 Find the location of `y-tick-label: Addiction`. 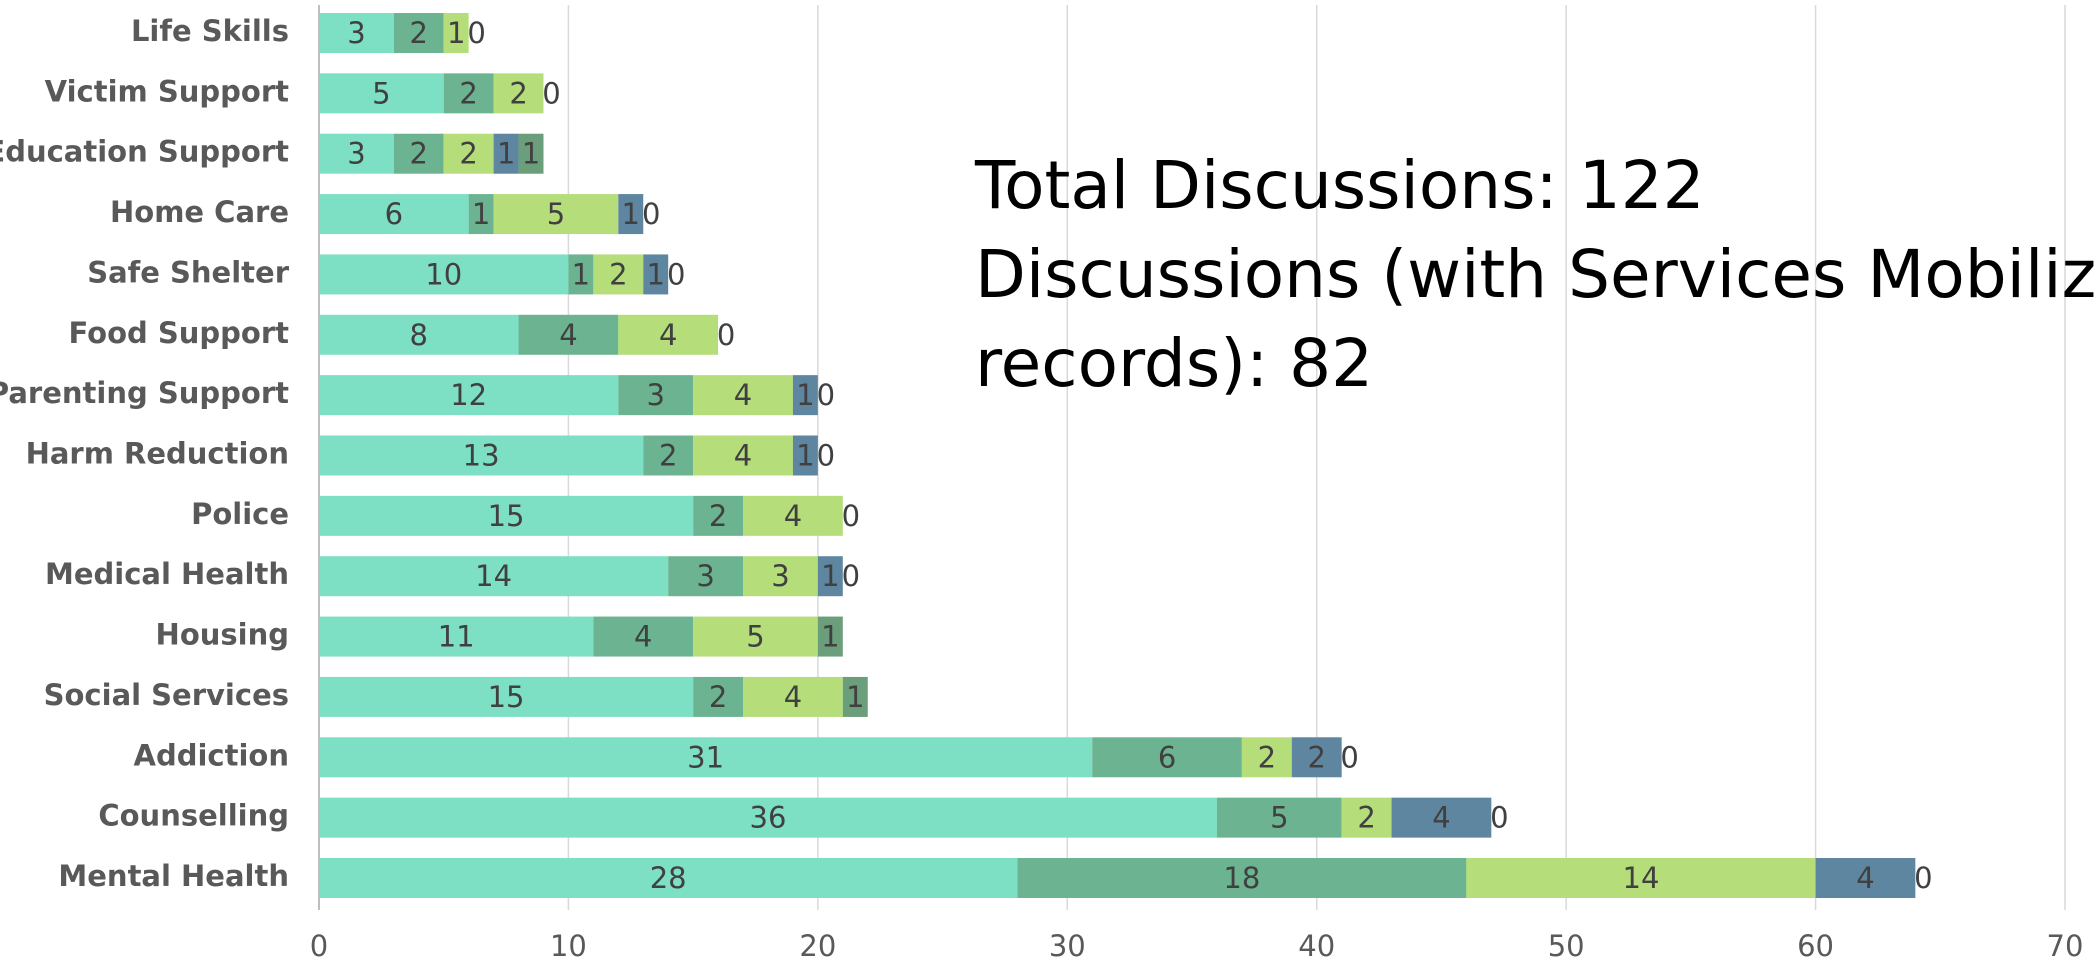

y-tick-label: Addiction is located at coordinates (211, 755).